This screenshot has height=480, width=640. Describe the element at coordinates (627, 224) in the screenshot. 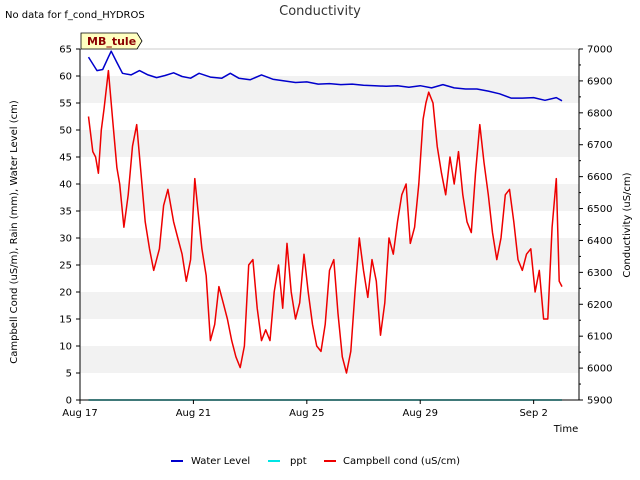

I see `right-axis-title: Conductivity (uS/cm)` at that location.